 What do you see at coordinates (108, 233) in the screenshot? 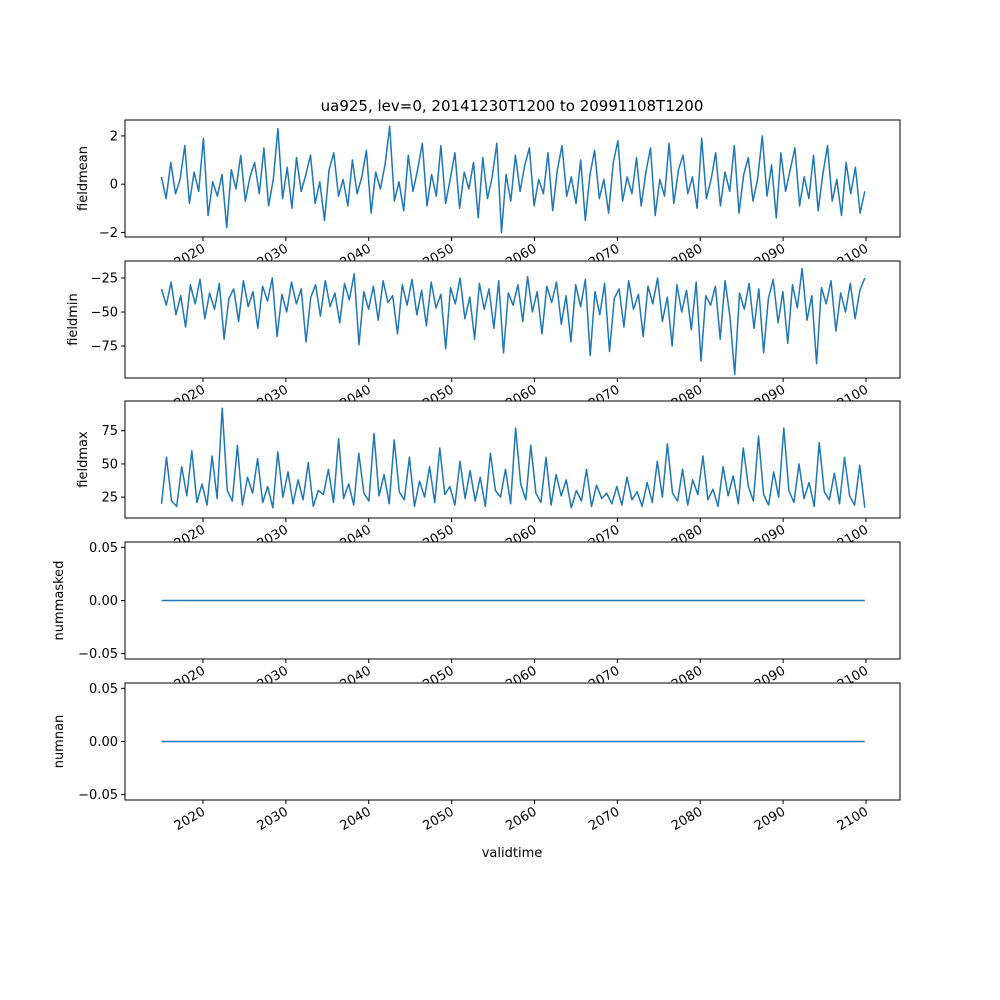
I see `y-tick-label: −2` at bounding box center [108, 233].